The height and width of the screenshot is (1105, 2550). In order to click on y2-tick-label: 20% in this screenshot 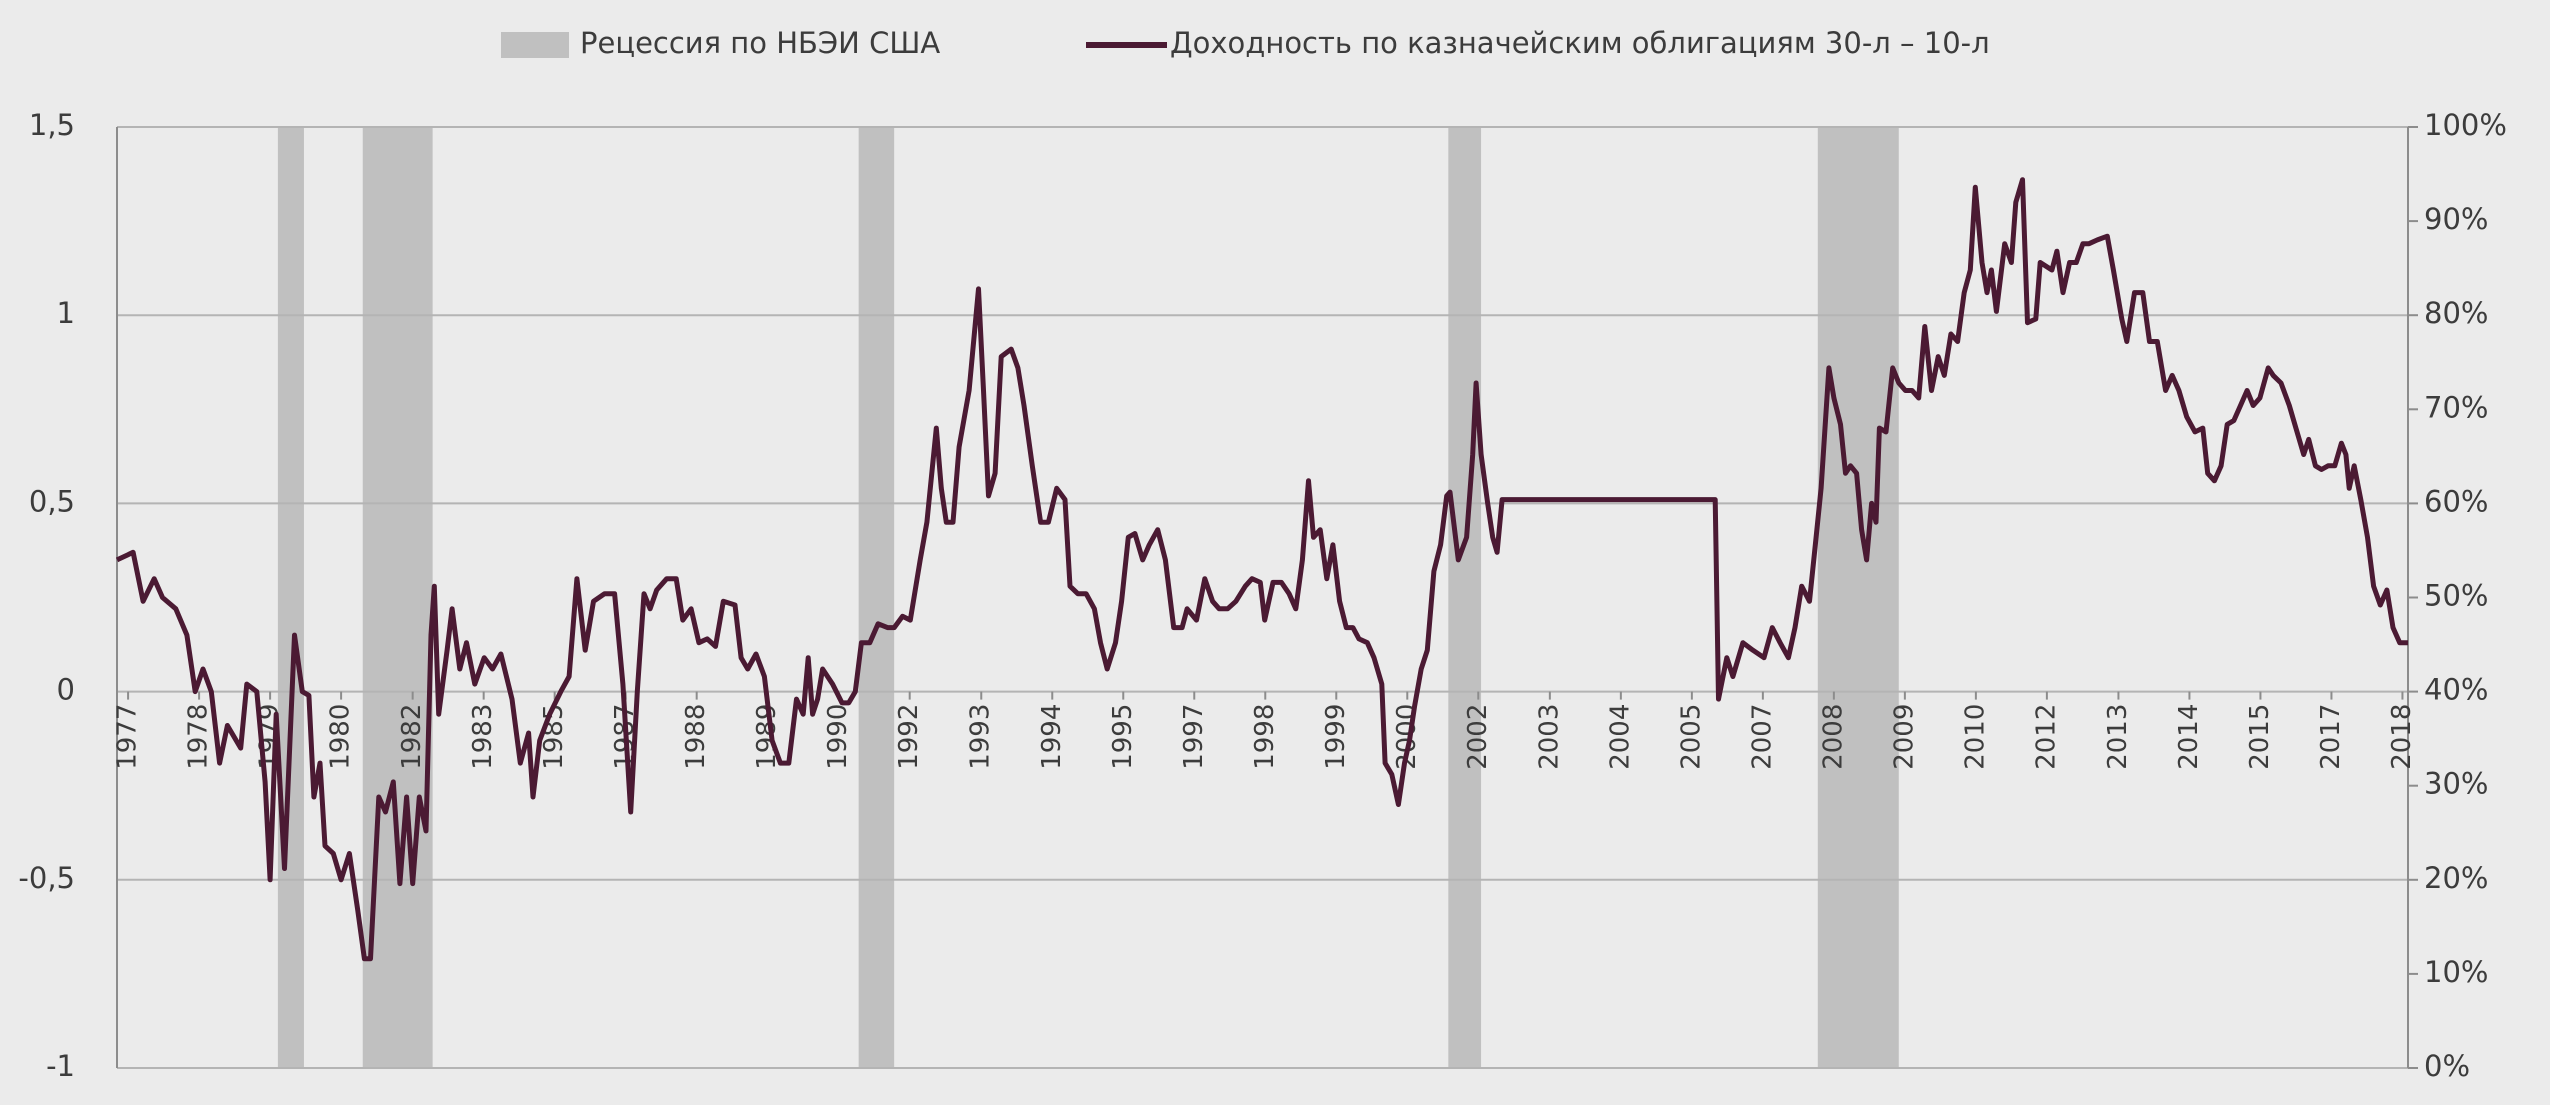, I will do `click(2456, 878)`.